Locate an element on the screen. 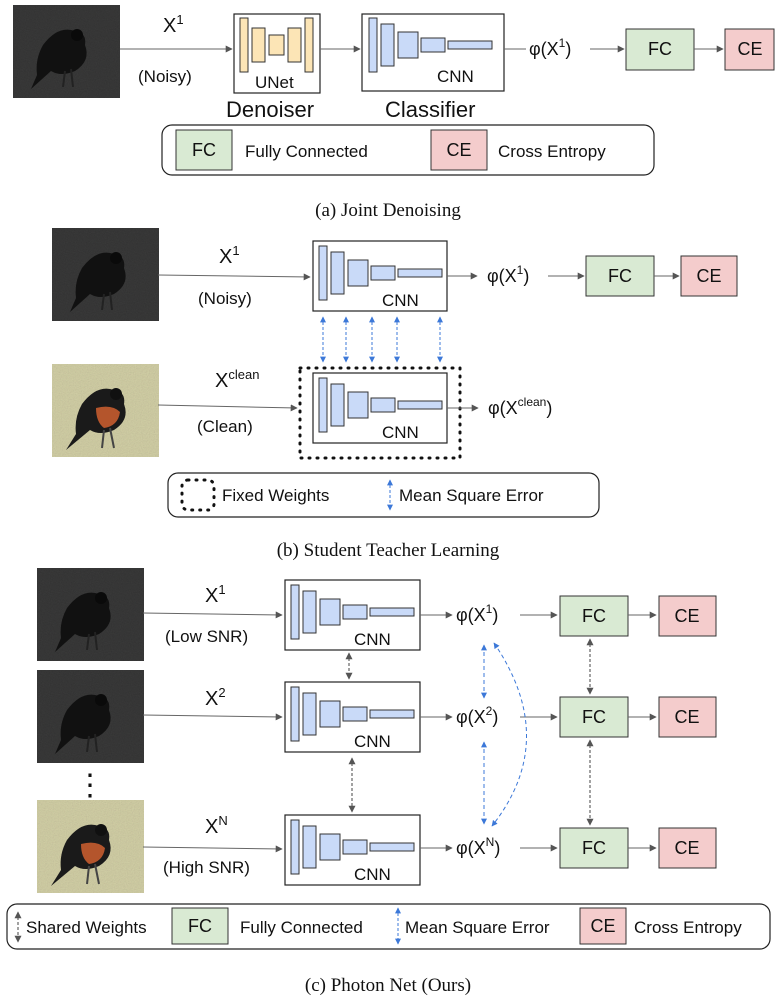  noisy-bird-image-b is located at coordinates (105, 274).